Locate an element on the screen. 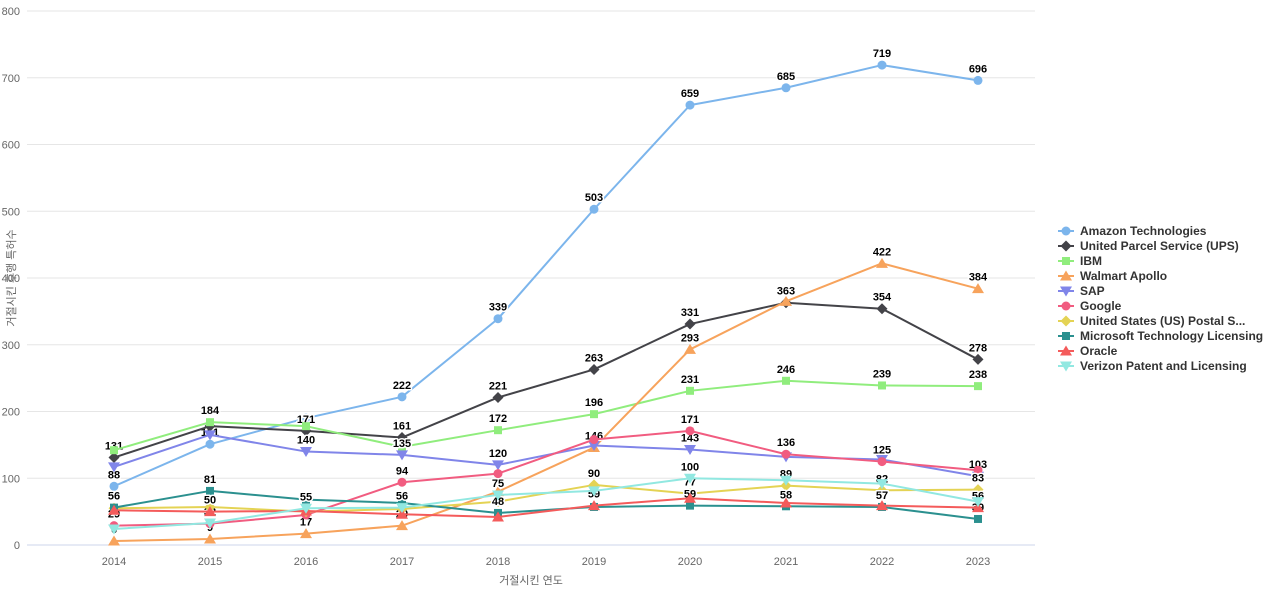  data-point-ibm-2020 is located at coordinates (690, 390).